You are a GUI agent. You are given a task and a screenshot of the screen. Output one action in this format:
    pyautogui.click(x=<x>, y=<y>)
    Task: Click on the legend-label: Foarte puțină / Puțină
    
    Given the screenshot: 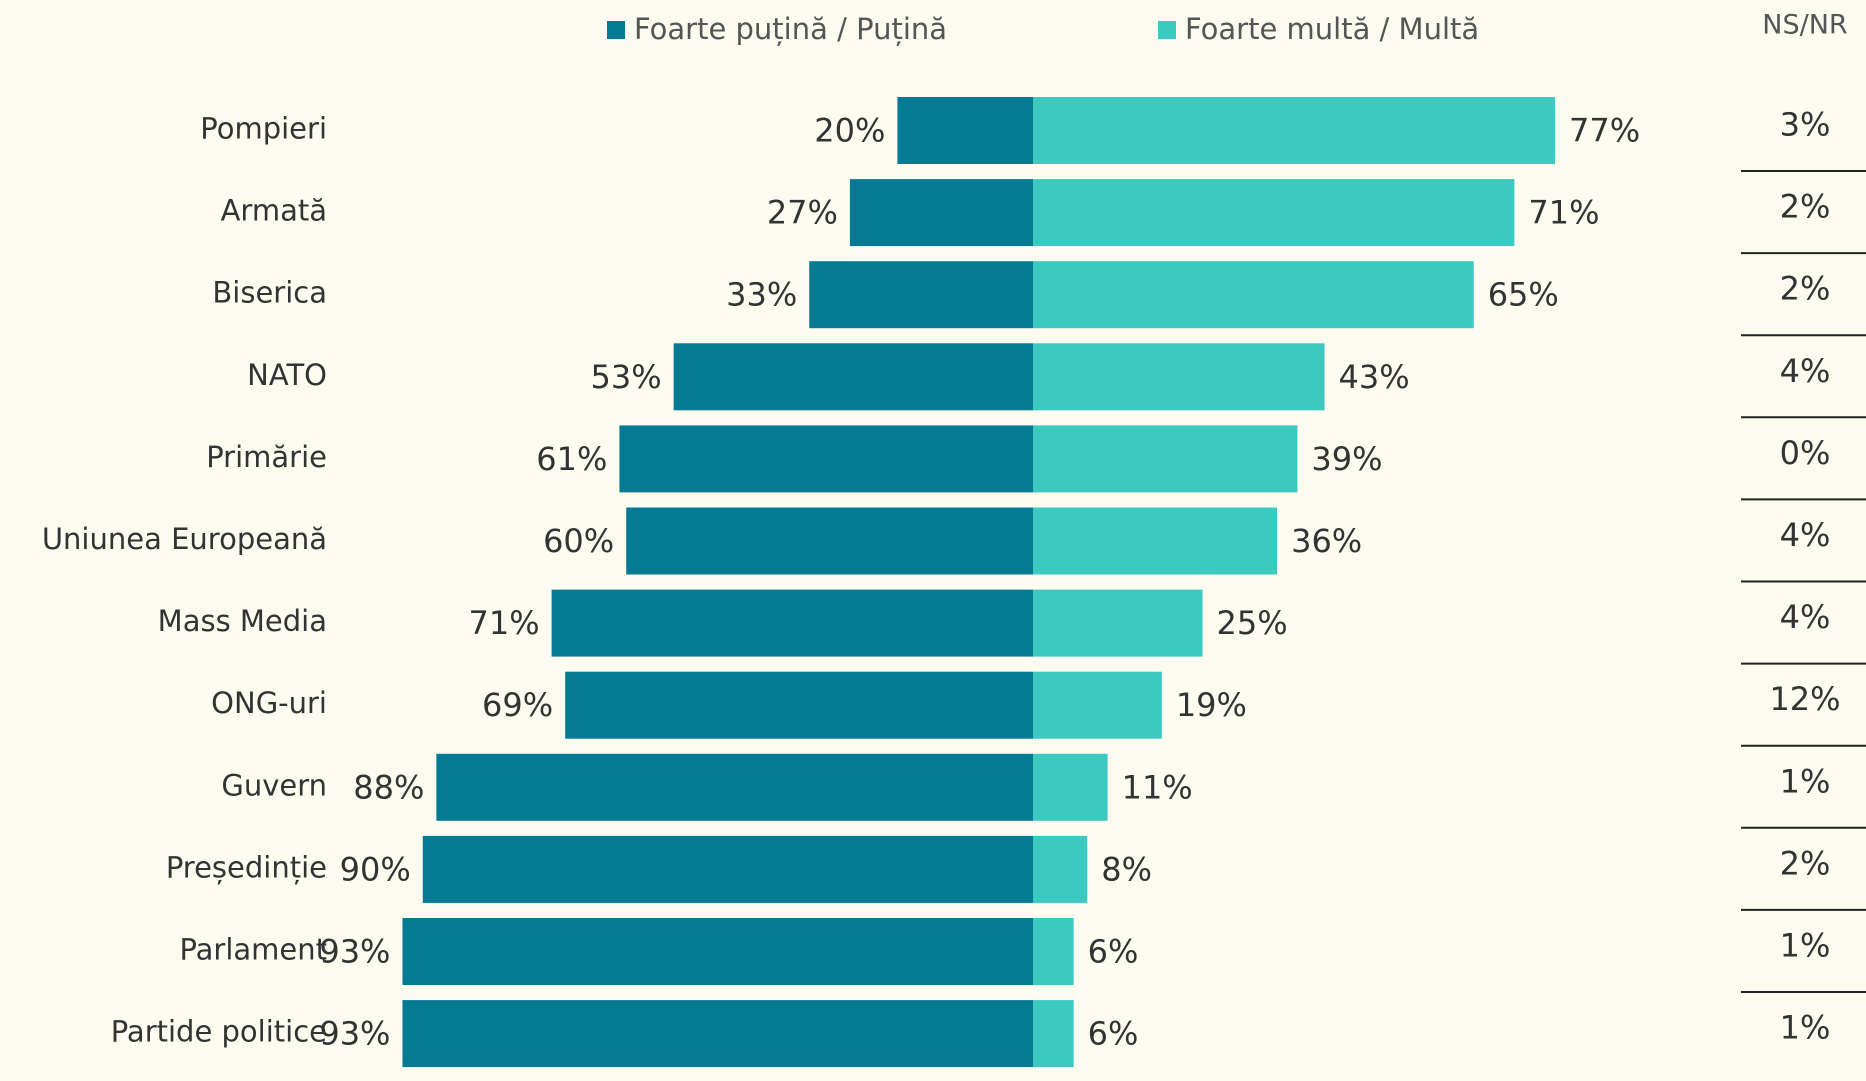 What is the action you would take?
    pyautogui.click(x=790, y=29)
    